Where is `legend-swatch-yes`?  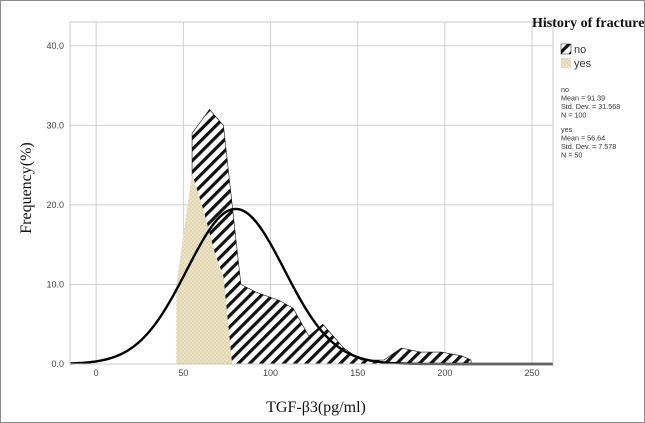 legend-swatch-yes is located at coordinates (566, 63).